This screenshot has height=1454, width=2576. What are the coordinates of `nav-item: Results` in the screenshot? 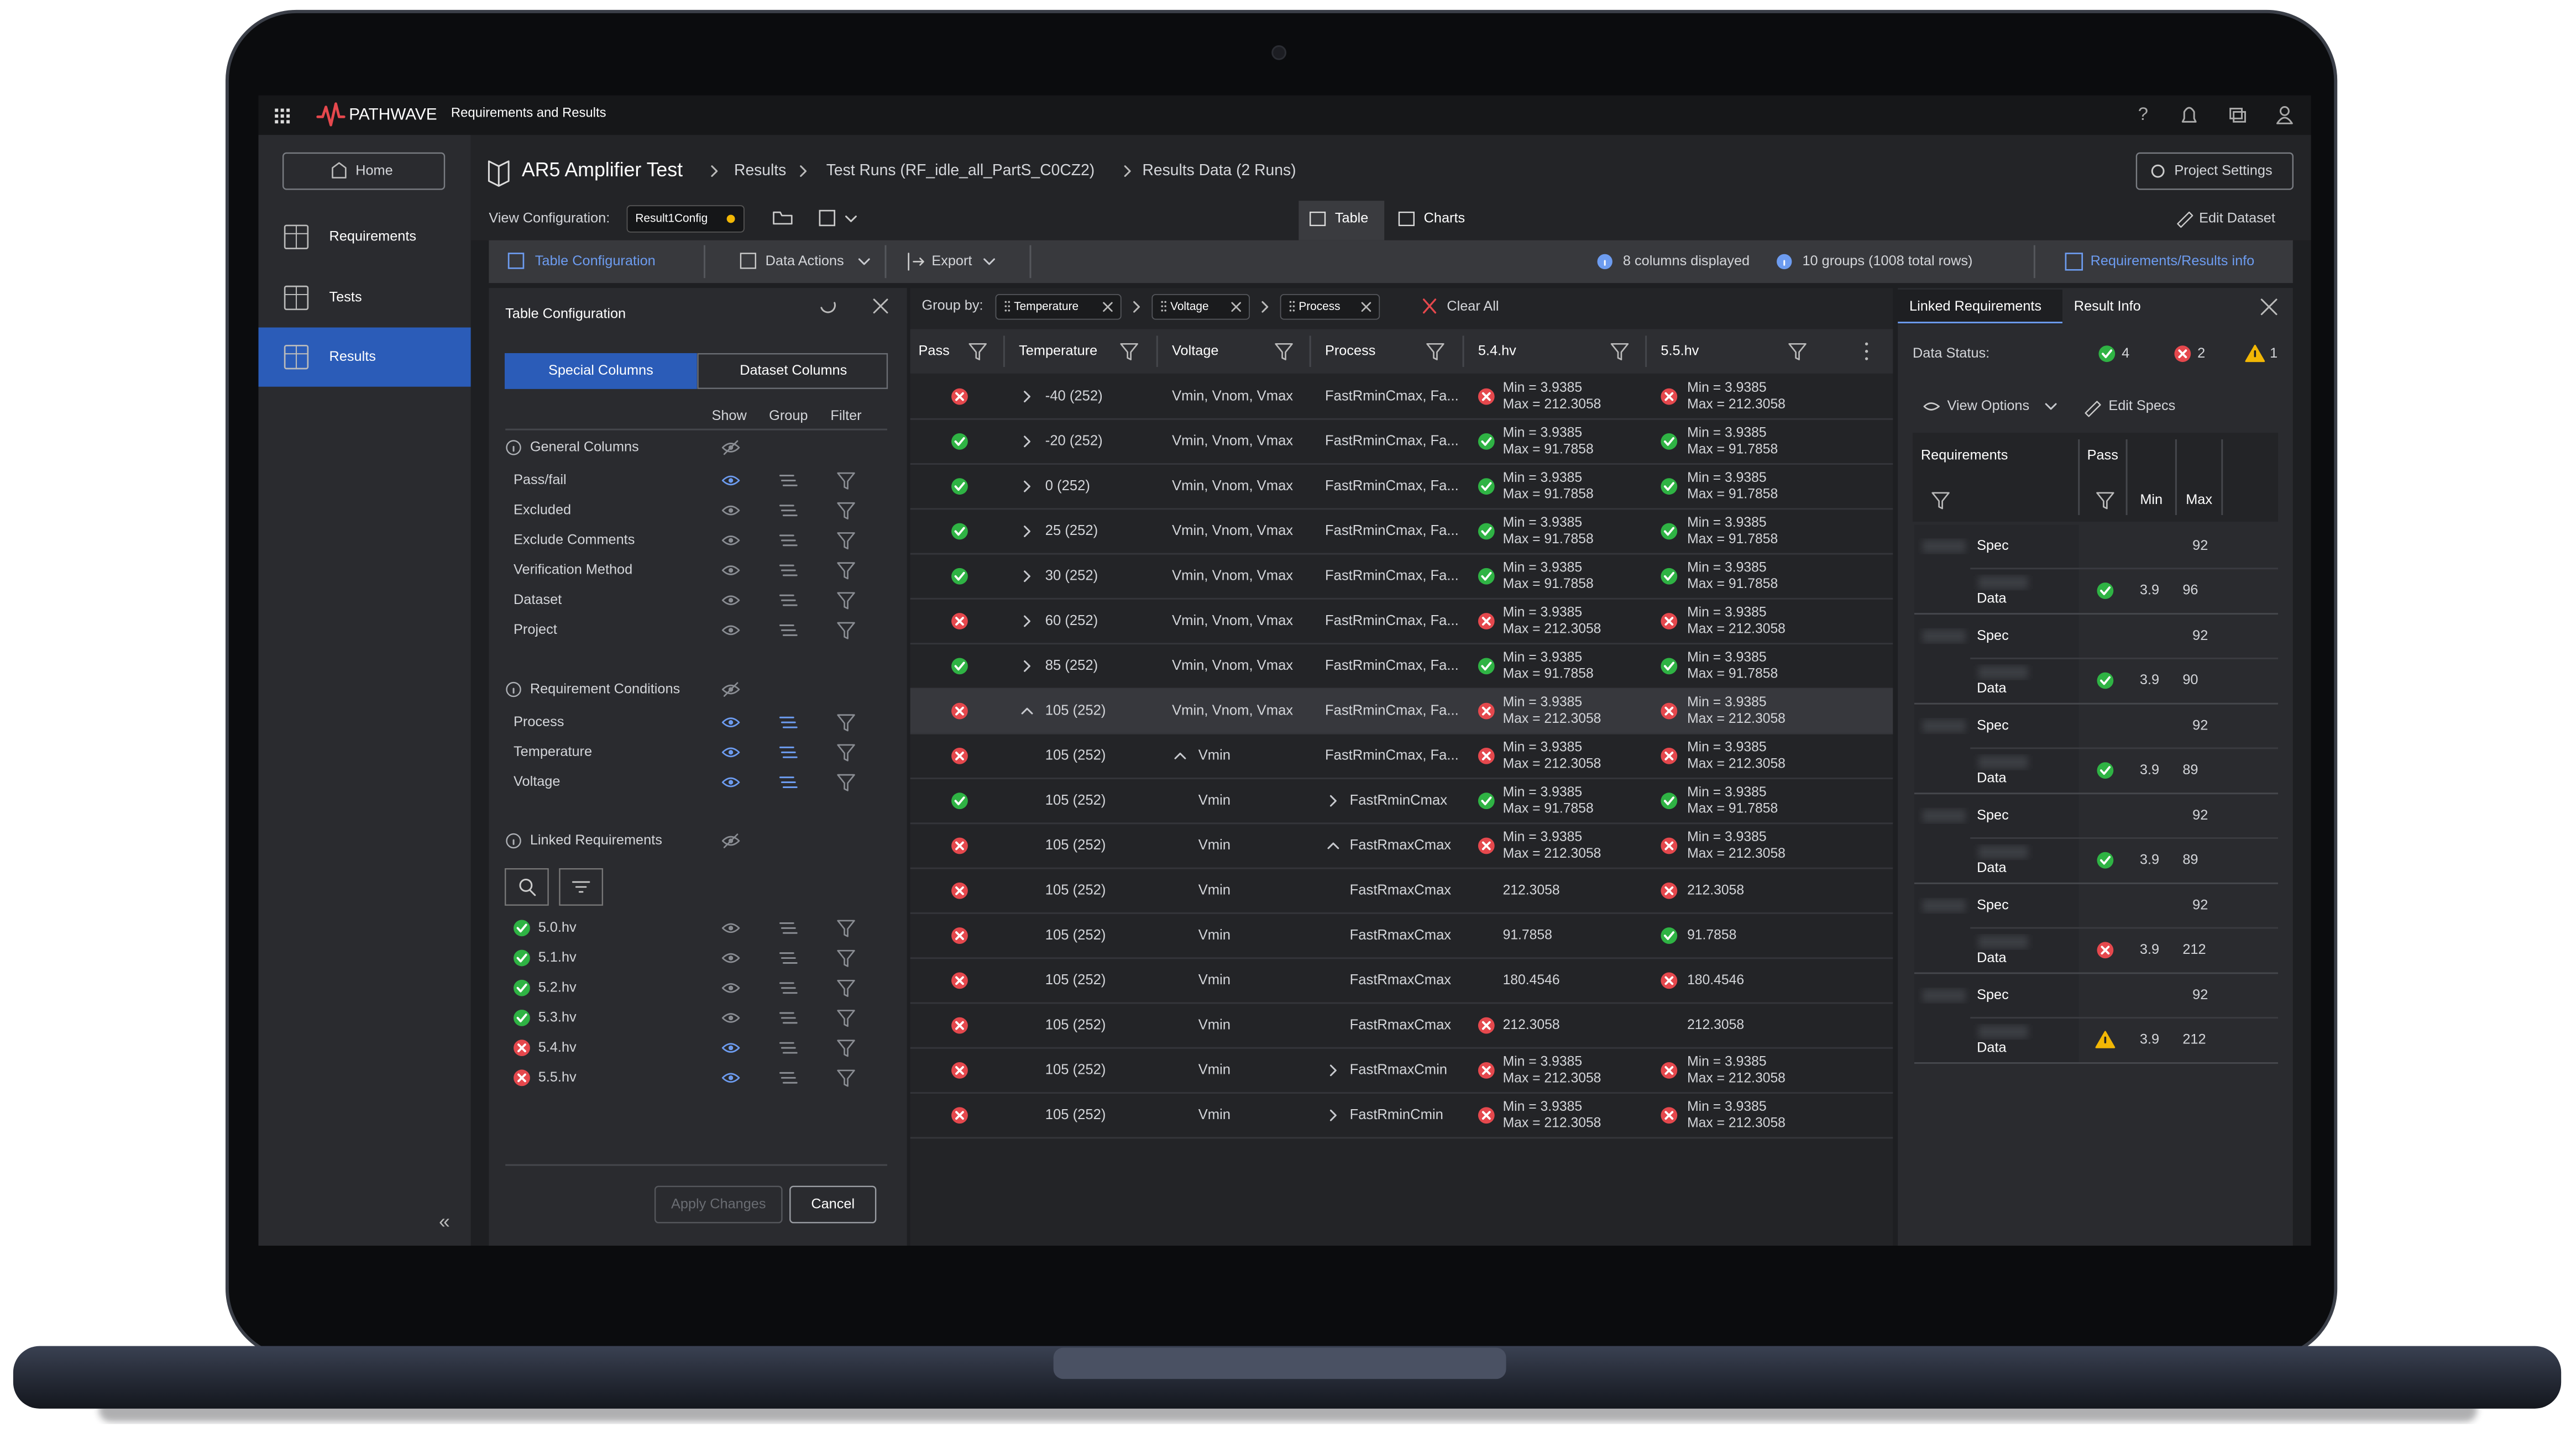 It's located at (352, 356).